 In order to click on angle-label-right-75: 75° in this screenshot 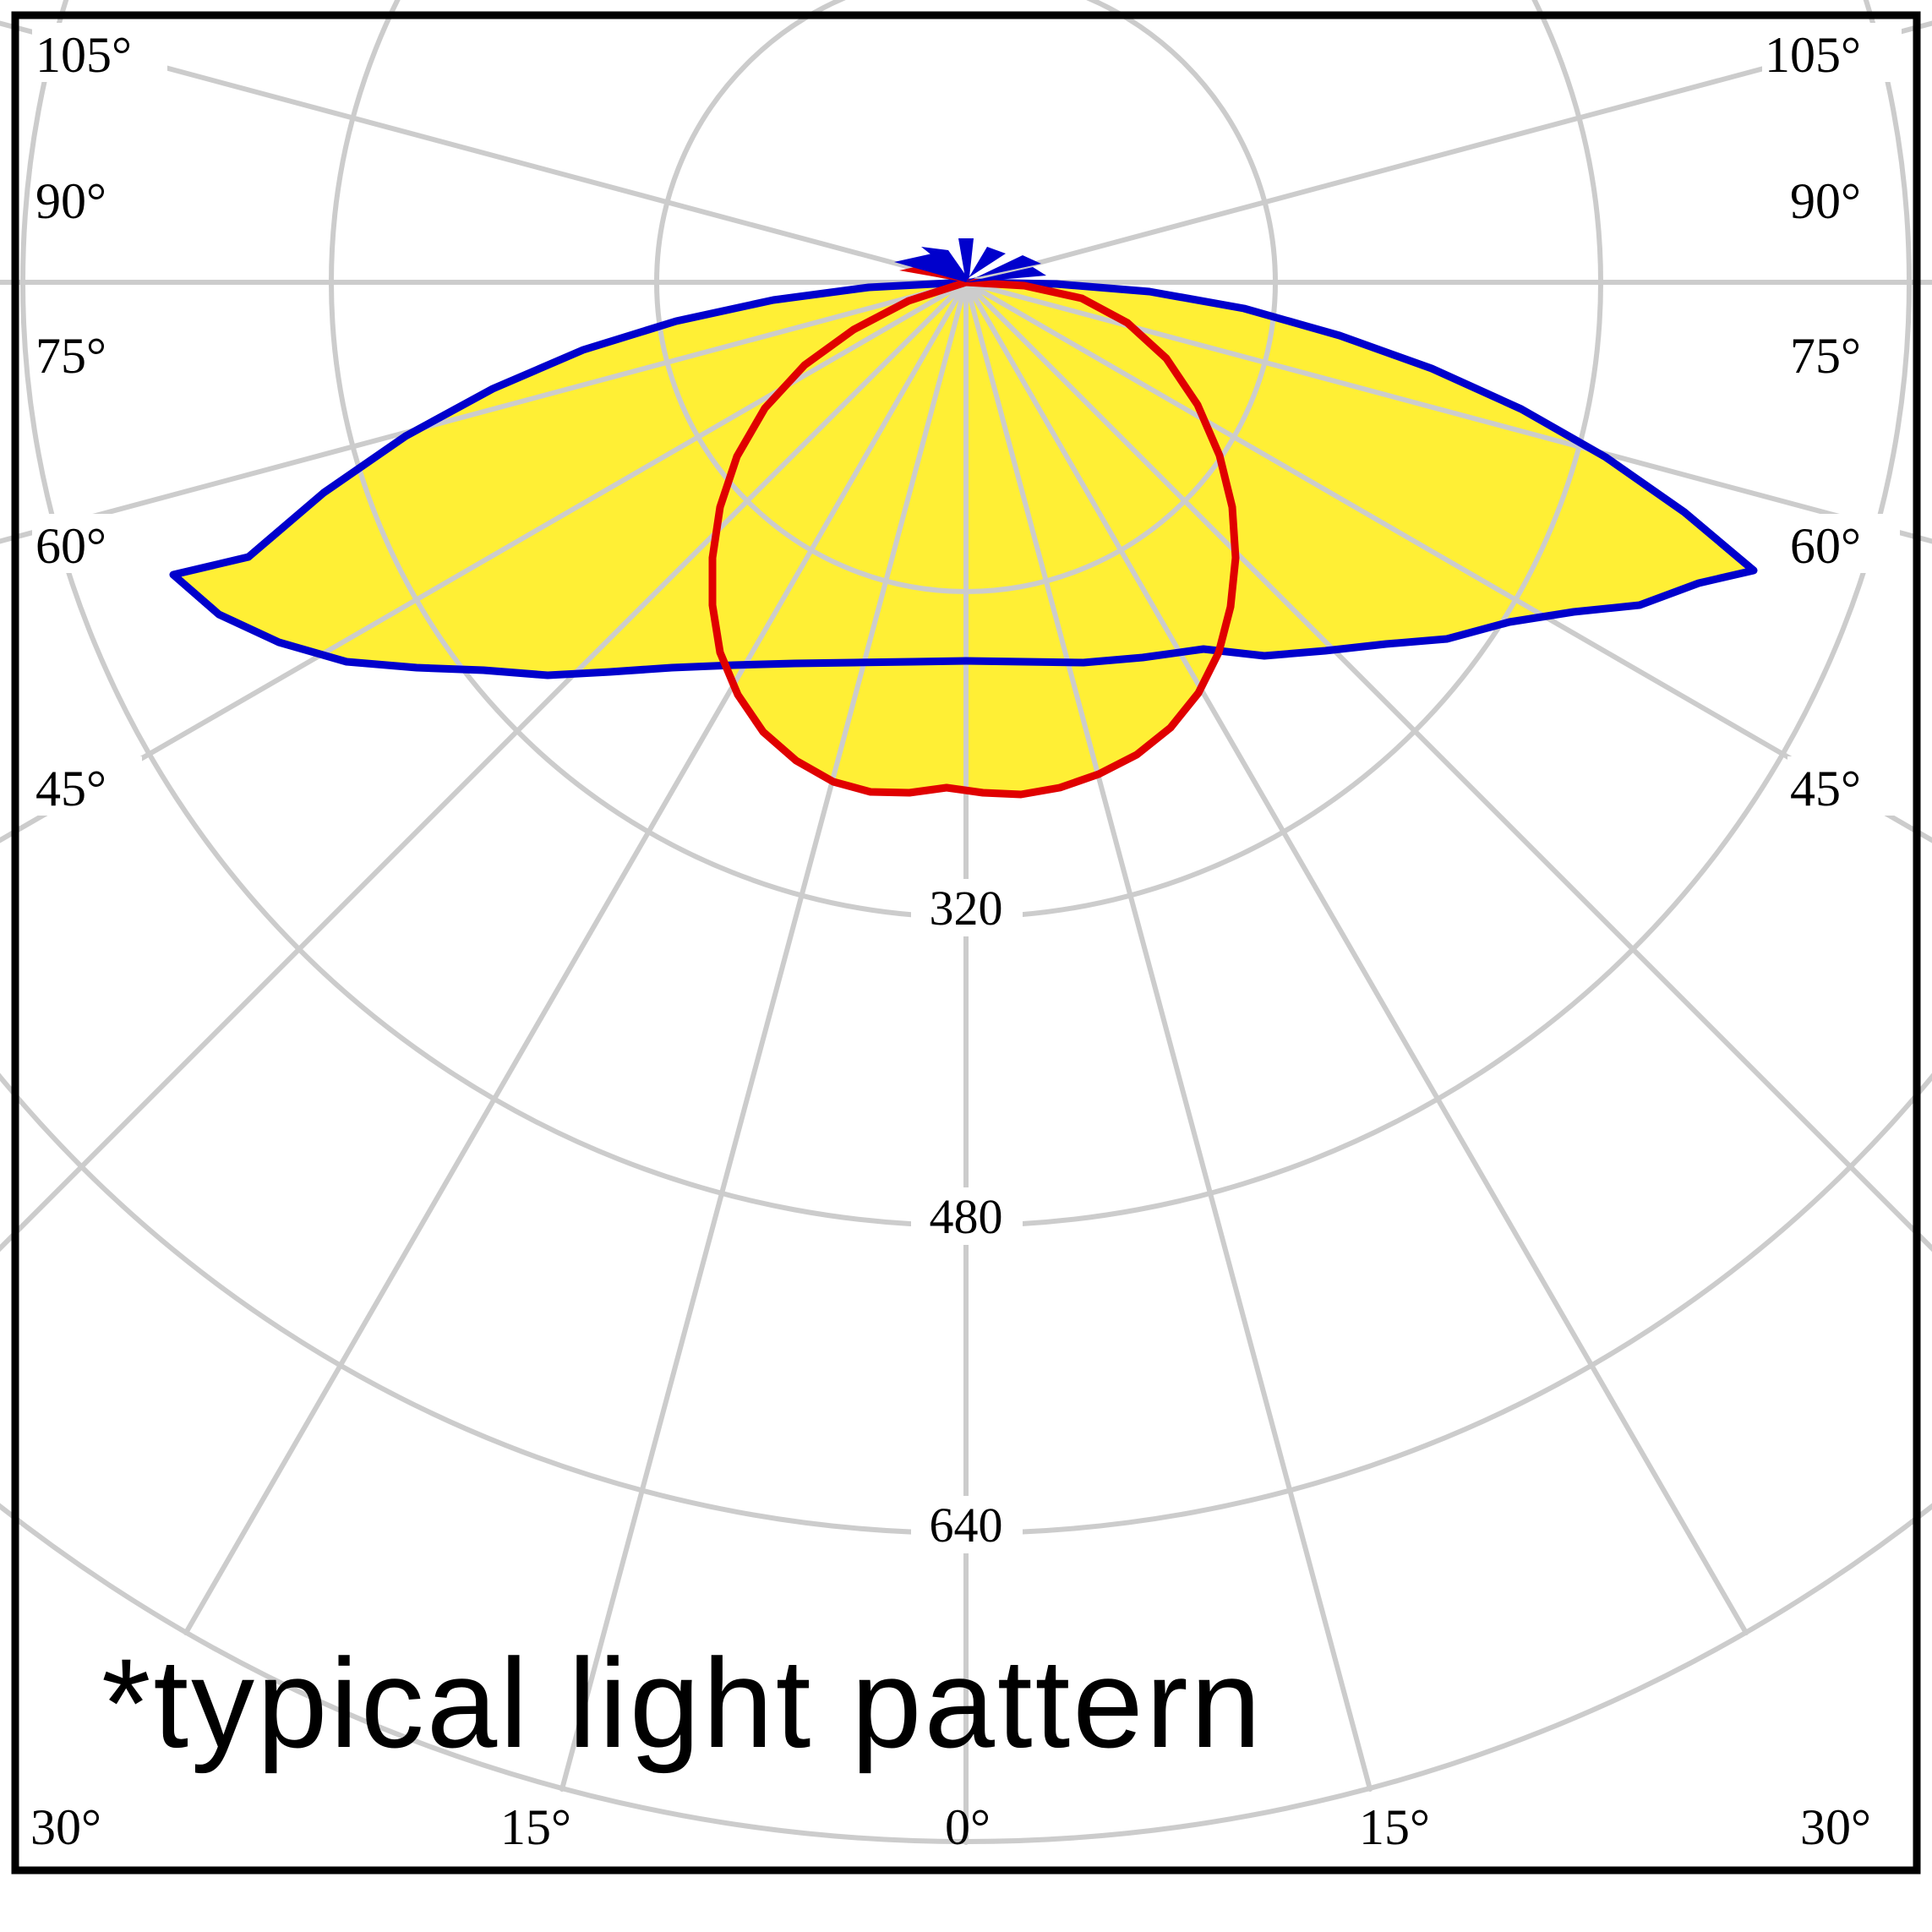, I will do `click(1825, 356)`.